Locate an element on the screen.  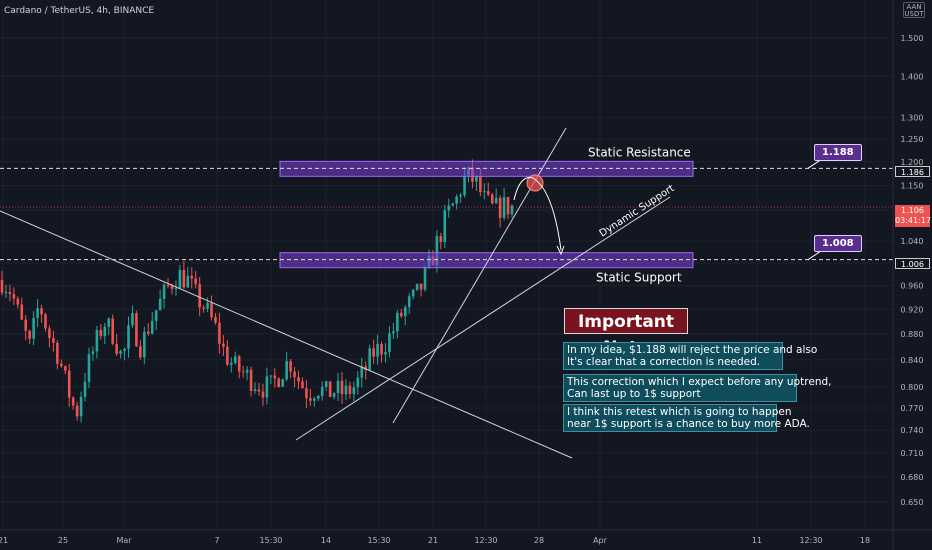
current-price-badge: 1.106 03:41:17 is located at coordinates (913, 216).